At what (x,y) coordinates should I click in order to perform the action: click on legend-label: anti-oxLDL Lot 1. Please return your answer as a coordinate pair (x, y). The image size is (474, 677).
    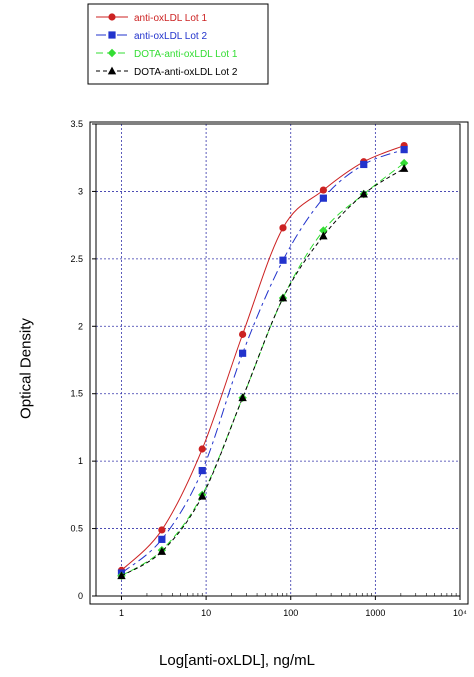
    Looking at the image, I should click on (170, 18).